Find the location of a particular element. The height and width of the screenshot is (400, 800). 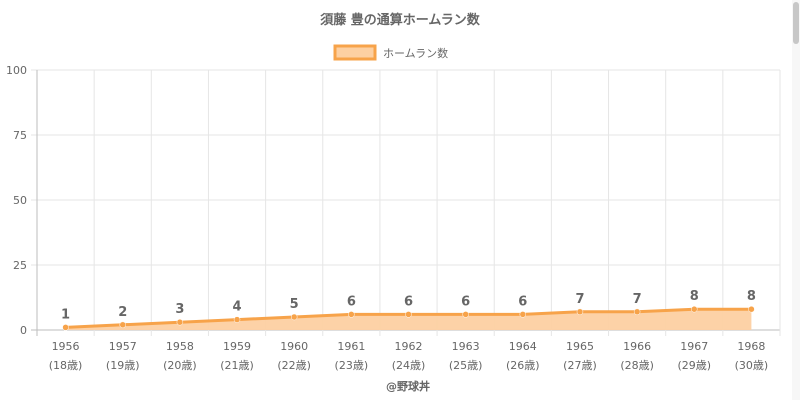

series is located at coordinates (408, 318).